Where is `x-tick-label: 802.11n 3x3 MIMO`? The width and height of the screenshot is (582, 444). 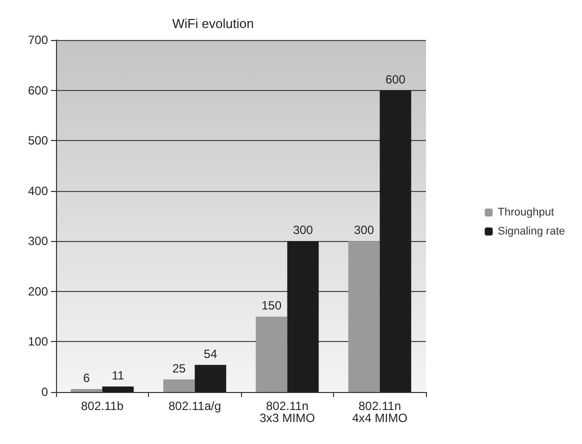
x-tick-label: 802.11n 3x3 MIMO is located at coordinates (287, 412).